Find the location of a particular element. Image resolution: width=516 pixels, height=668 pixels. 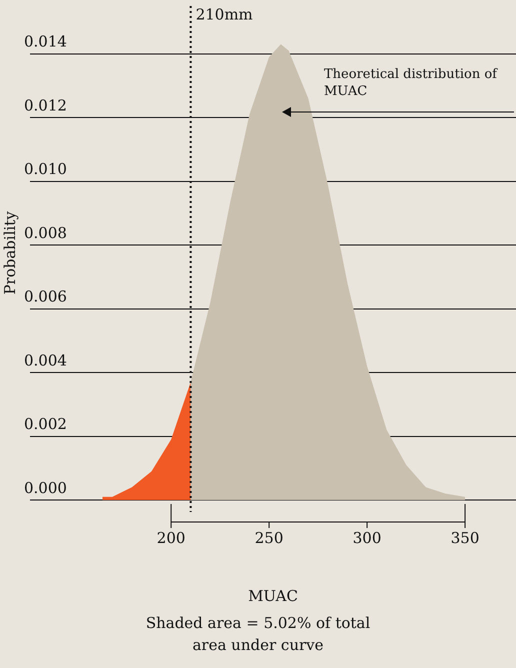

y-tick-label: 0.000 is located at coordinates (45, 487).